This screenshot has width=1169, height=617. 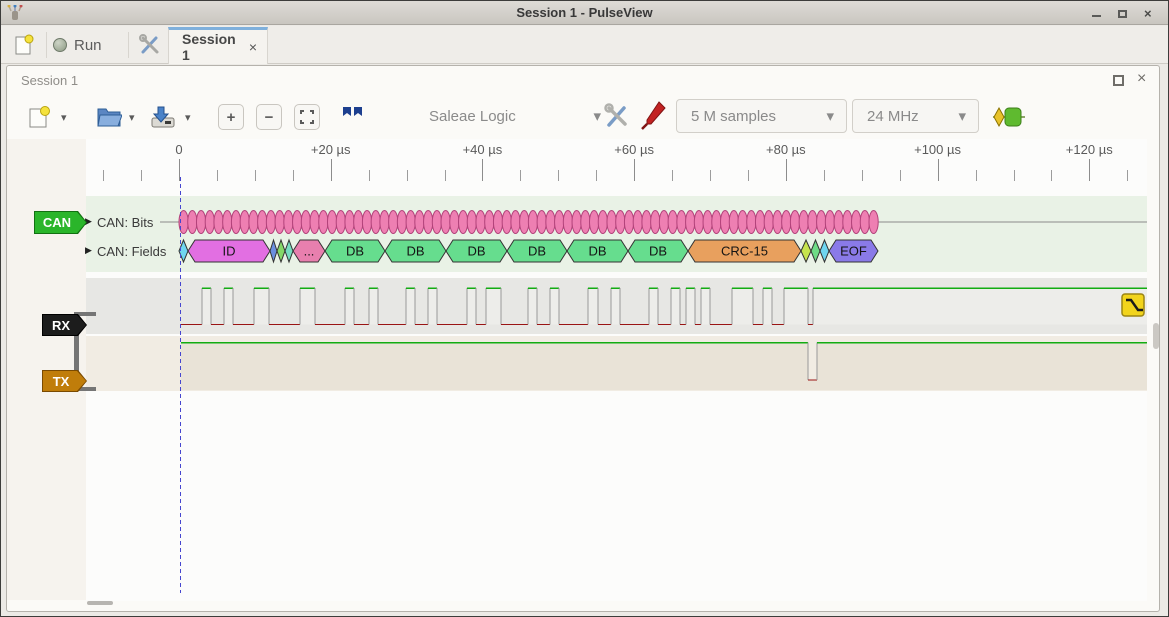 What do you see at coordinates (744, 251) in the screenshot?
I see `can-field-label: CRC-15` at bounding box center [744, 251].